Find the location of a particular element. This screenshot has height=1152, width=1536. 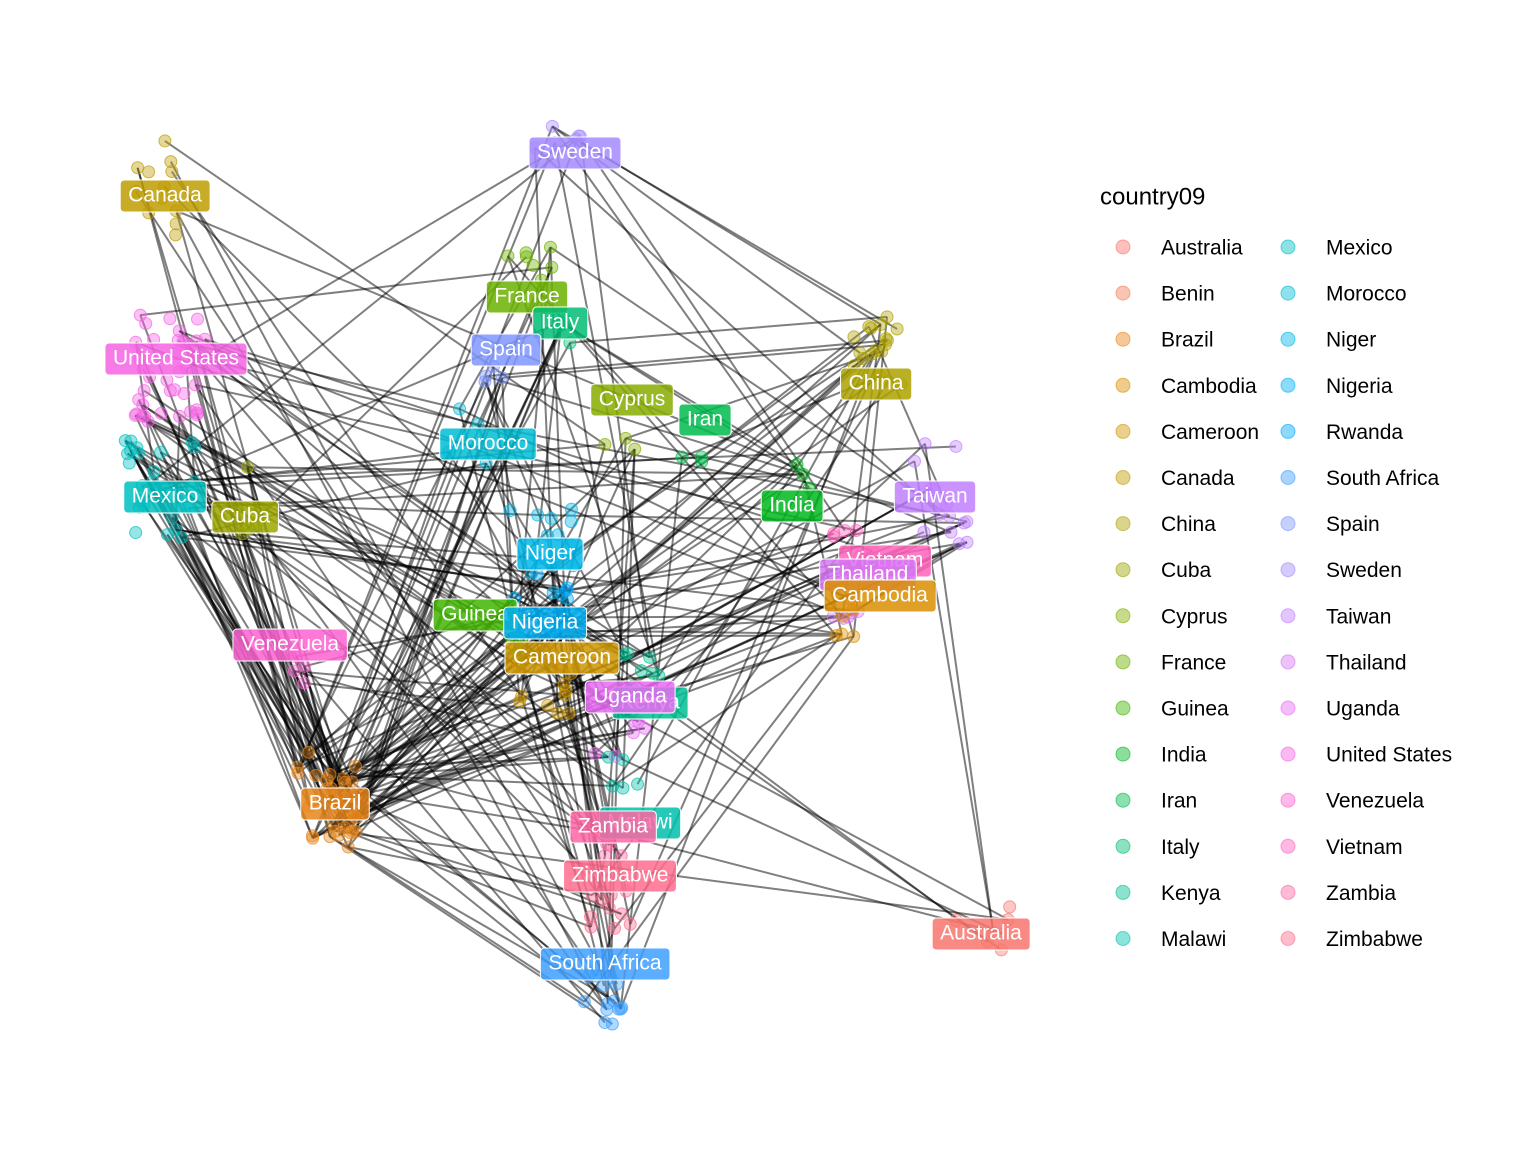

node-label: Nigeria is located at coordinates (545, 622).